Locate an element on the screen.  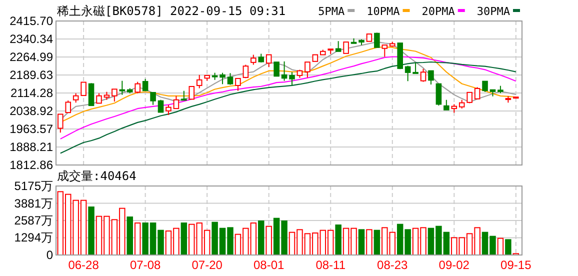
chart-title: 稀土永磁[BK0578] 2022-09-15 09:31 is located at coordinates (171, 11).